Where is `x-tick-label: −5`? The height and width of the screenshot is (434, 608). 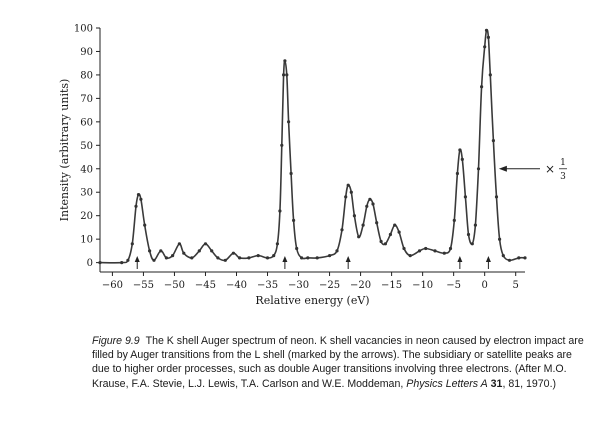 x-tick-label: −5 is located at coordinates (453, 285).